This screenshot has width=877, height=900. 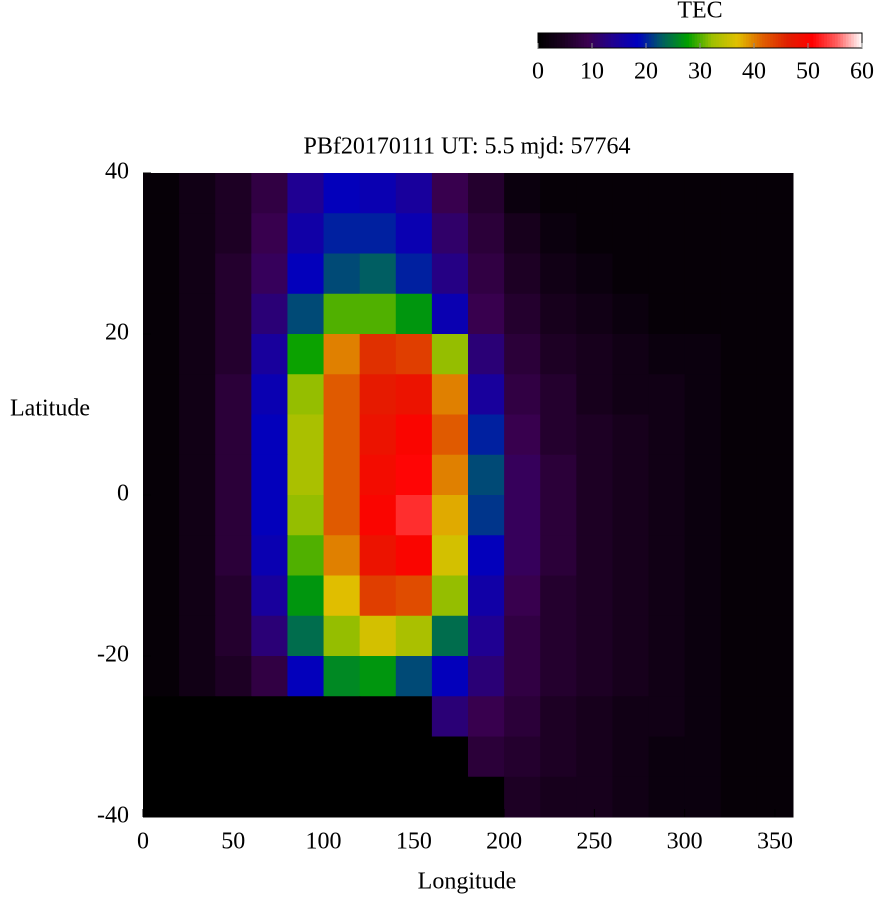 What do you see at coordinates (685, 842) in the screenshot?
I see `x-tick-label: 300` at bounding box center [685, 842].